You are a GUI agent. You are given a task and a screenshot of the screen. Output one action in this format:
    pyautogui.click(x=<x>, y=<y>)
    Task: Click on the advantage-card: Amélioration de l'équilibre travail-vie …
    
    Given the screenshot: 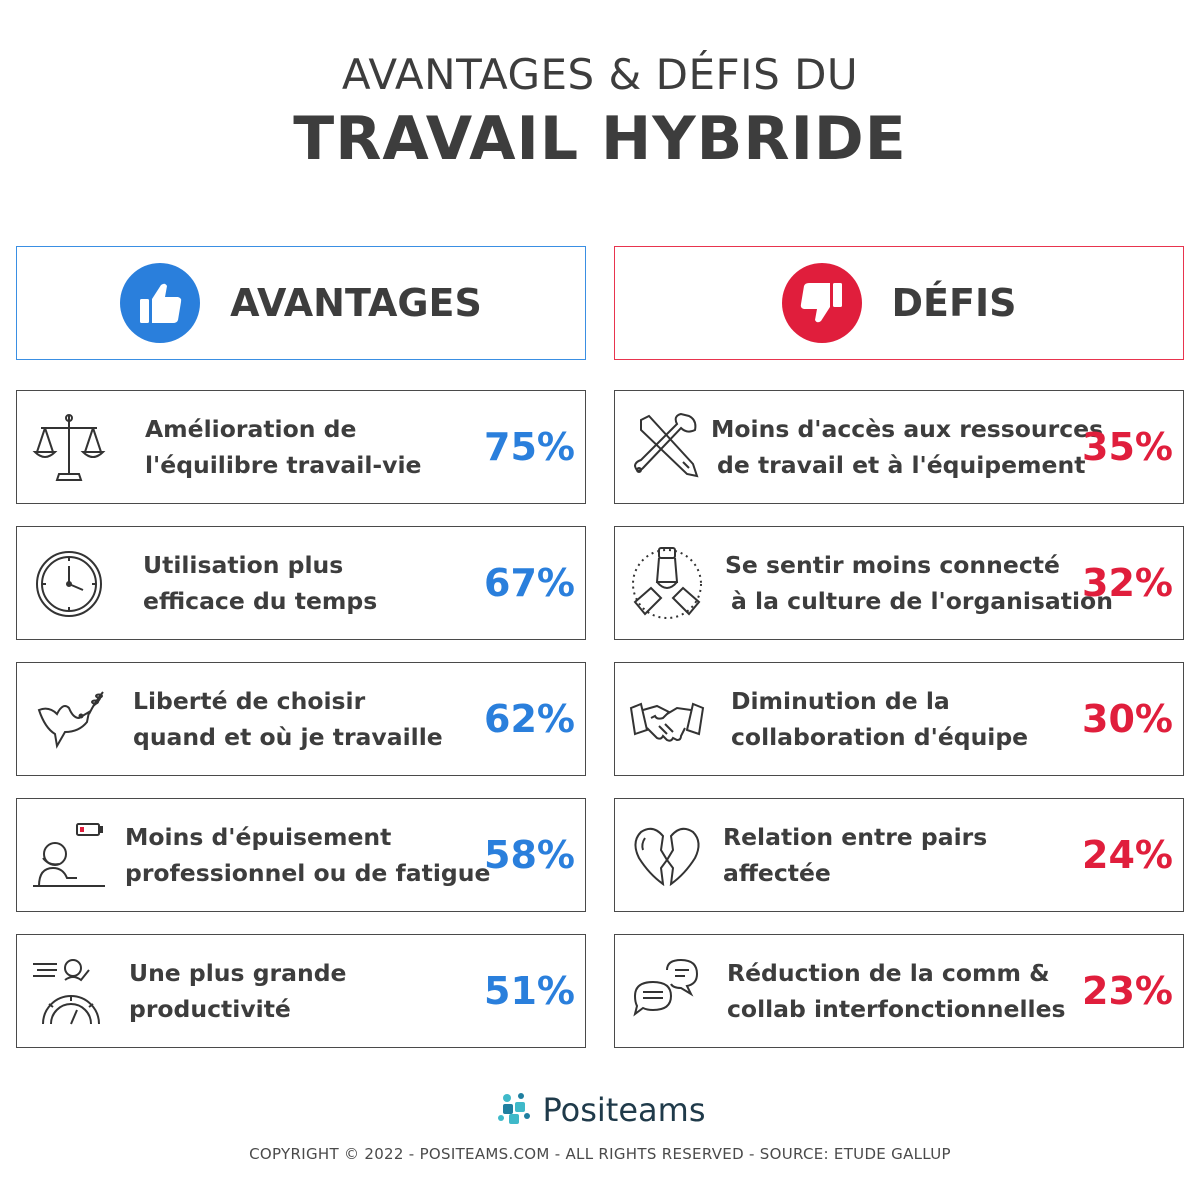 What is the action you would take?
    pyautogui.click(x=301, y=447)
    